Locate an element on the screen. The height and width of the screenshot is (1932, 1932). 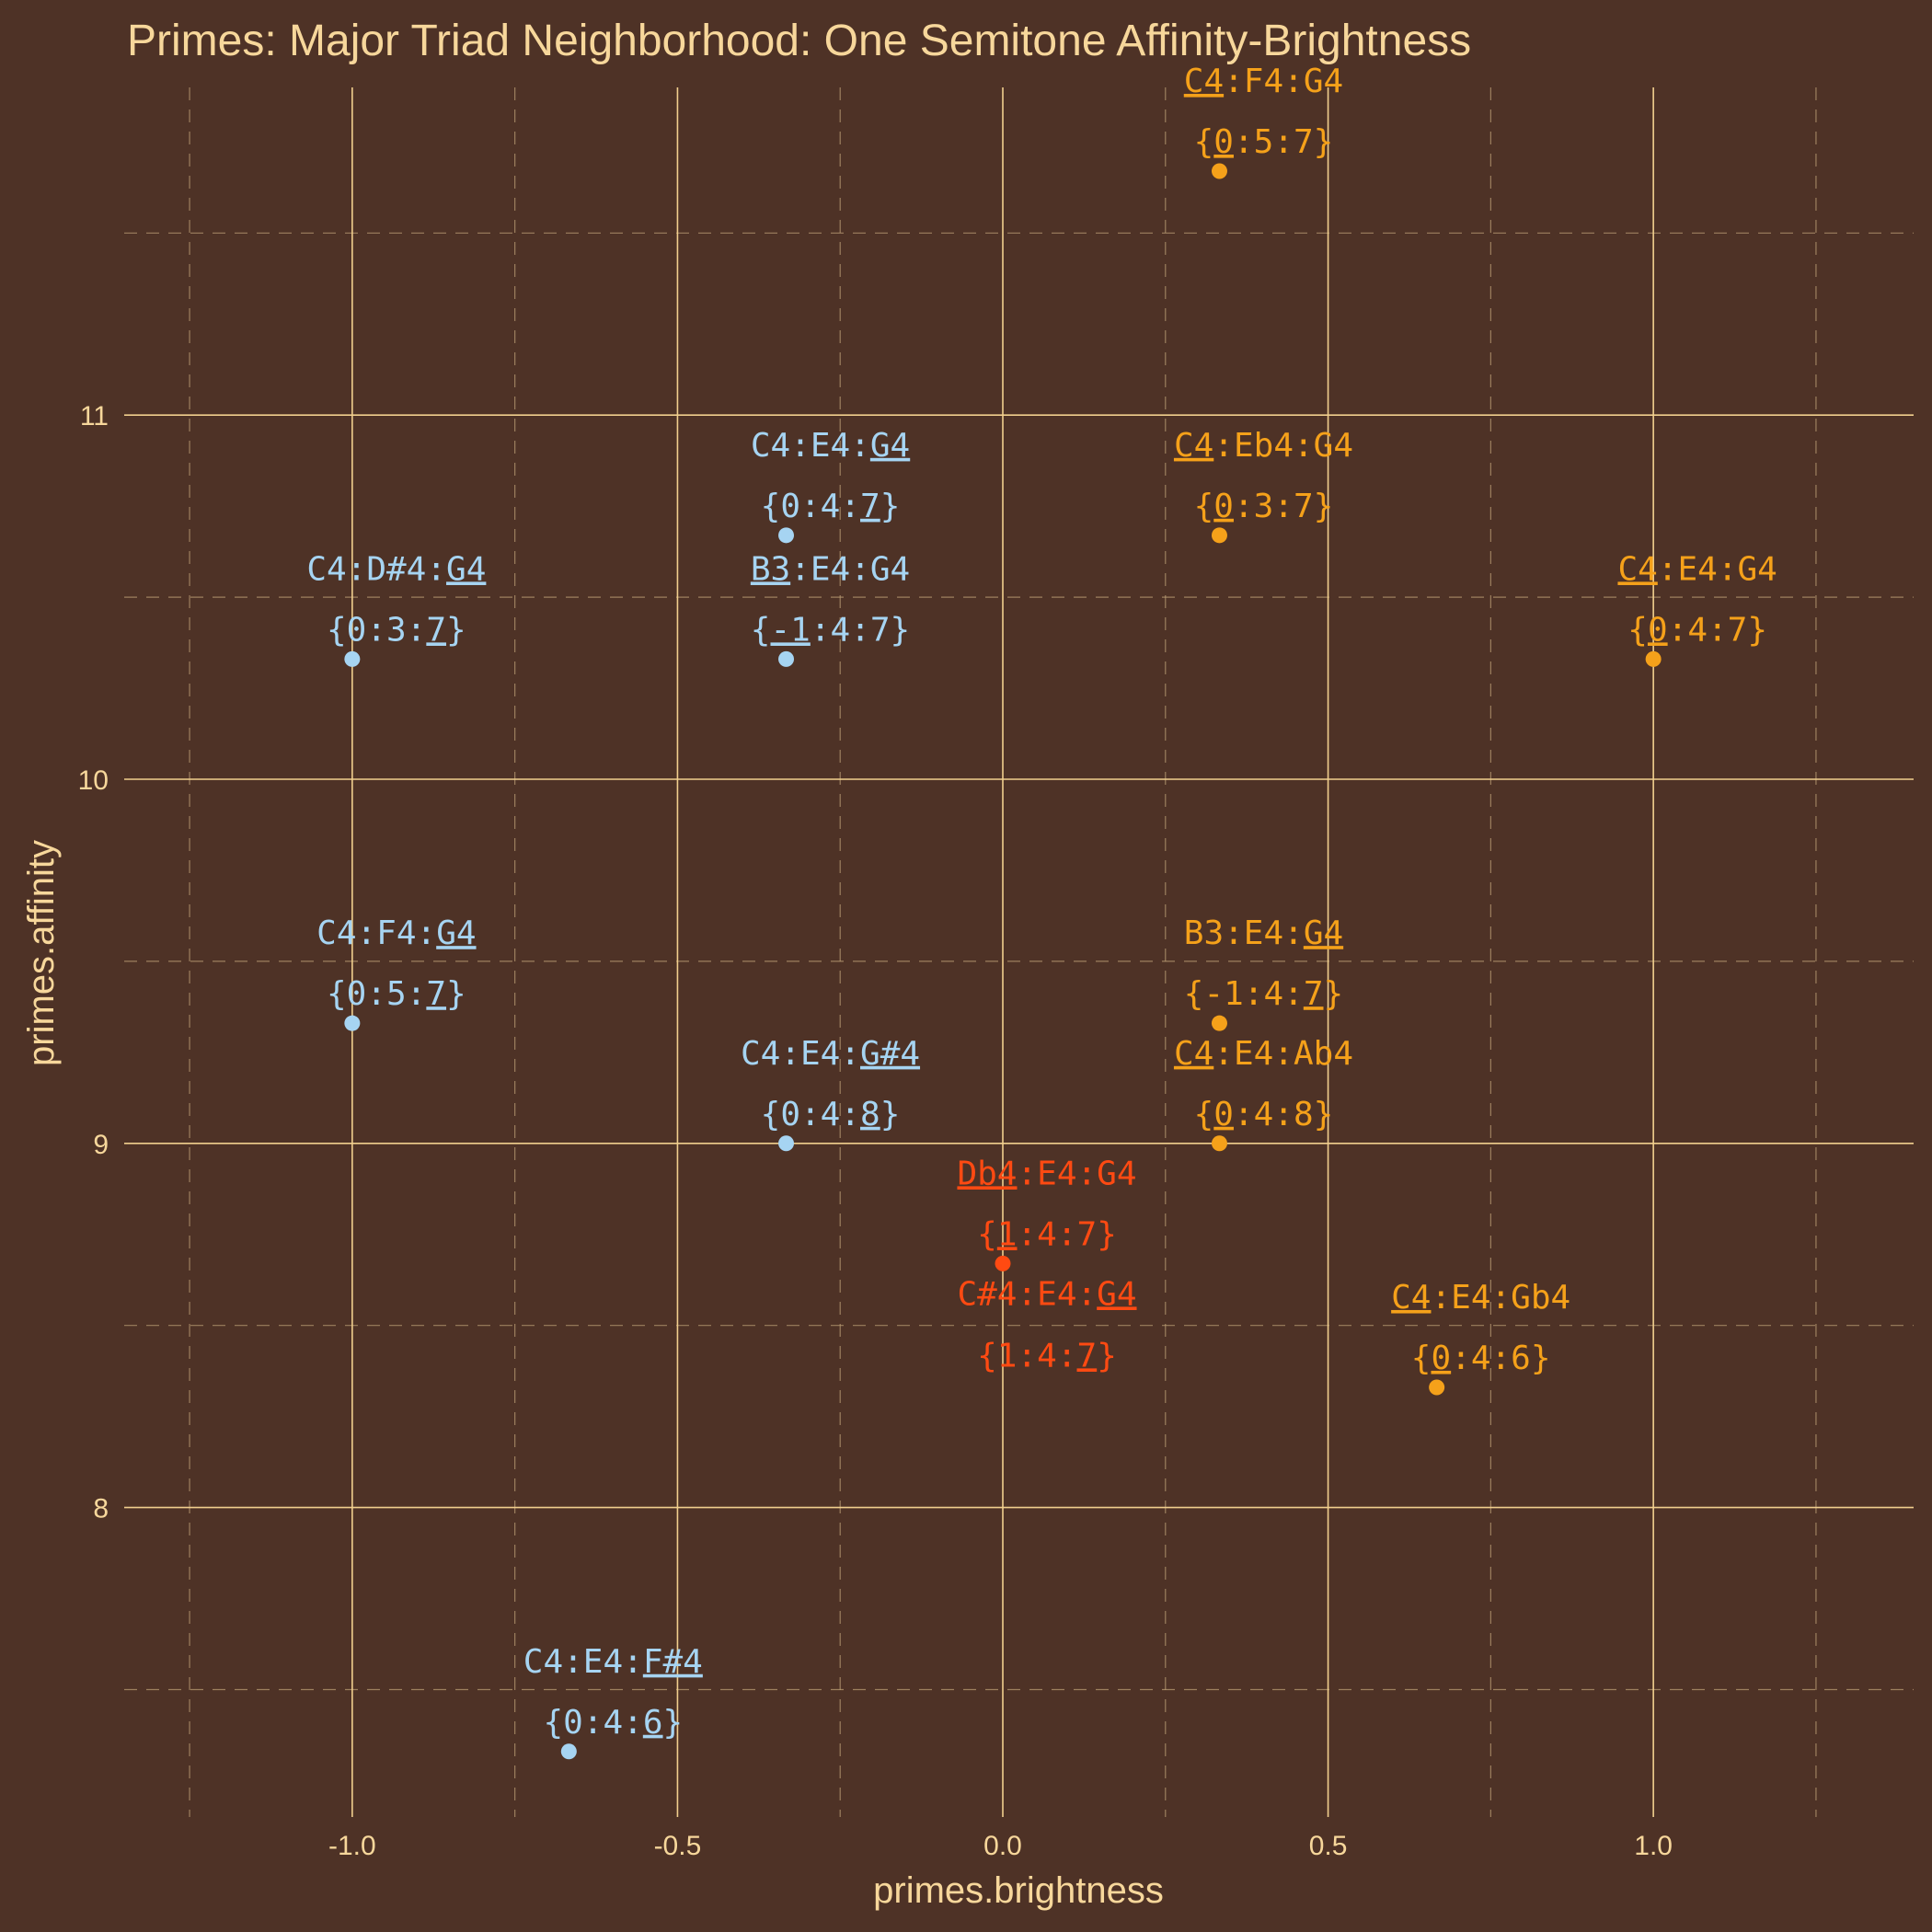
label-part: {-1:4: is located at coordinates (1244, 994).